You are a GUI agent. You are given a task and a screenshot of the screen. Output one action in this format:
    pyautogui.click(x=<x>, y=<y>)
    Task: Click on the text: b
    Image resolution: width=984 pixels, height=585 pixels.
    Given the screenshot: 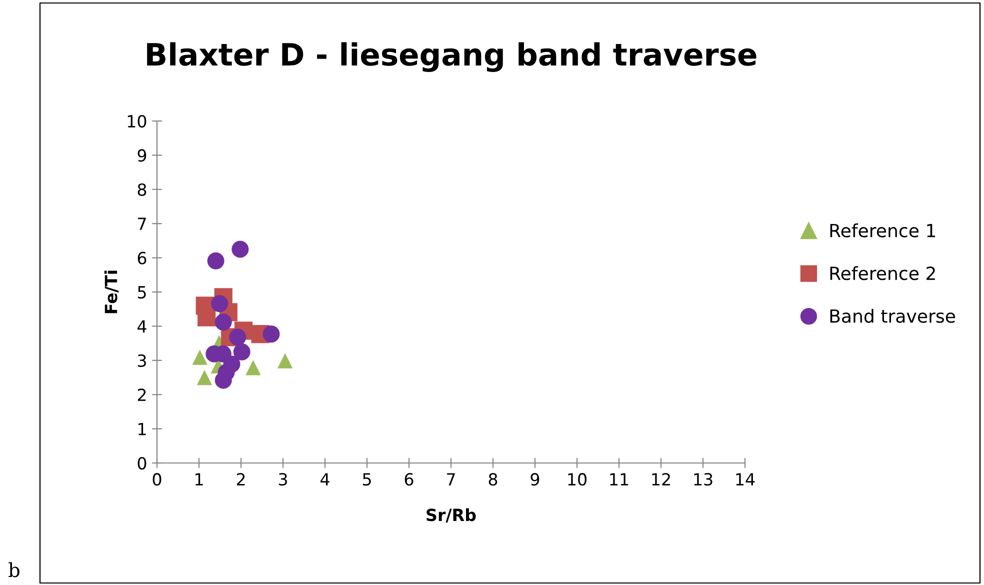 What is the action you would take?
    pyautogui.click(x=14, y=570)
    